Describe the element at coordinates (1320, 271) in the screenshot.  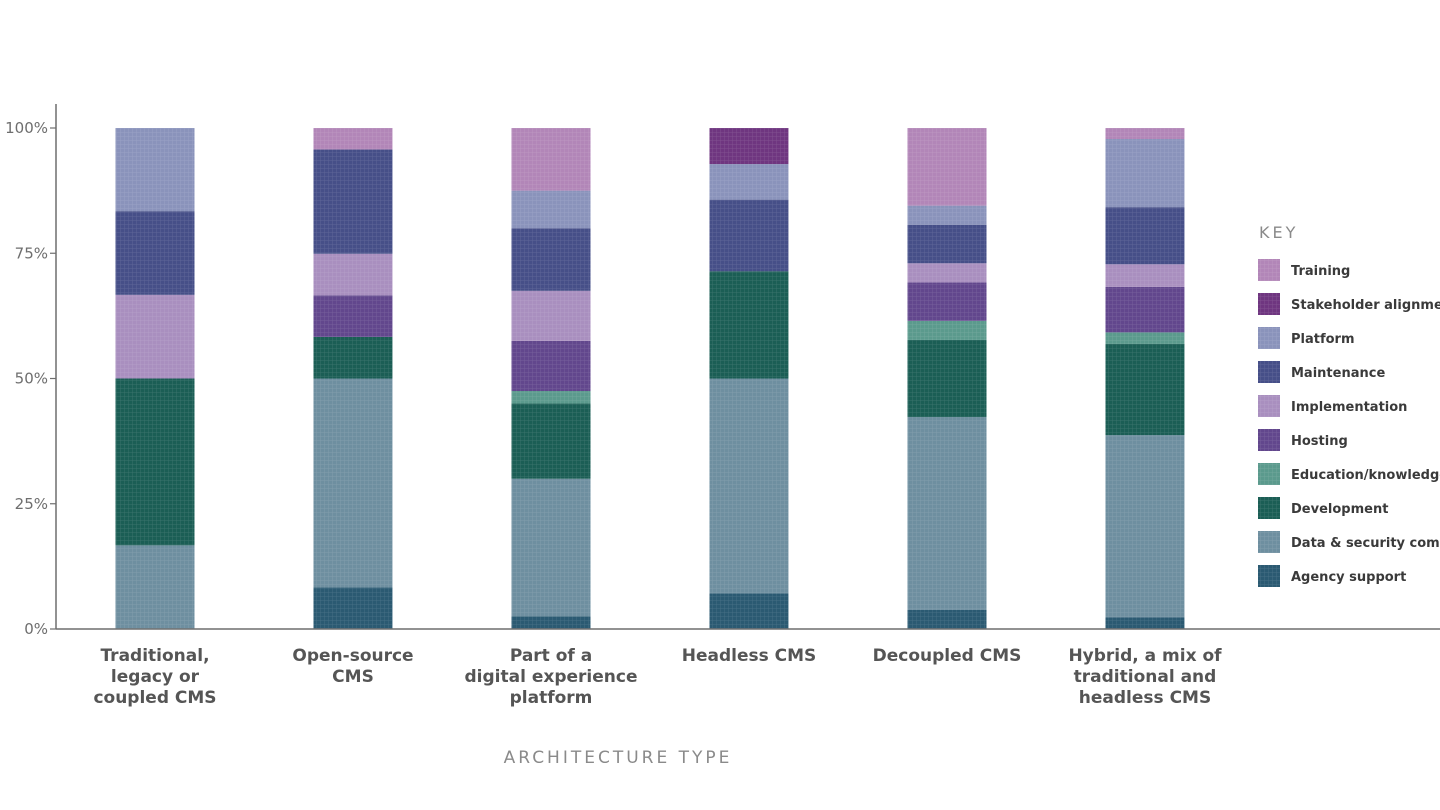
I see `legend-label: Training` at that location.